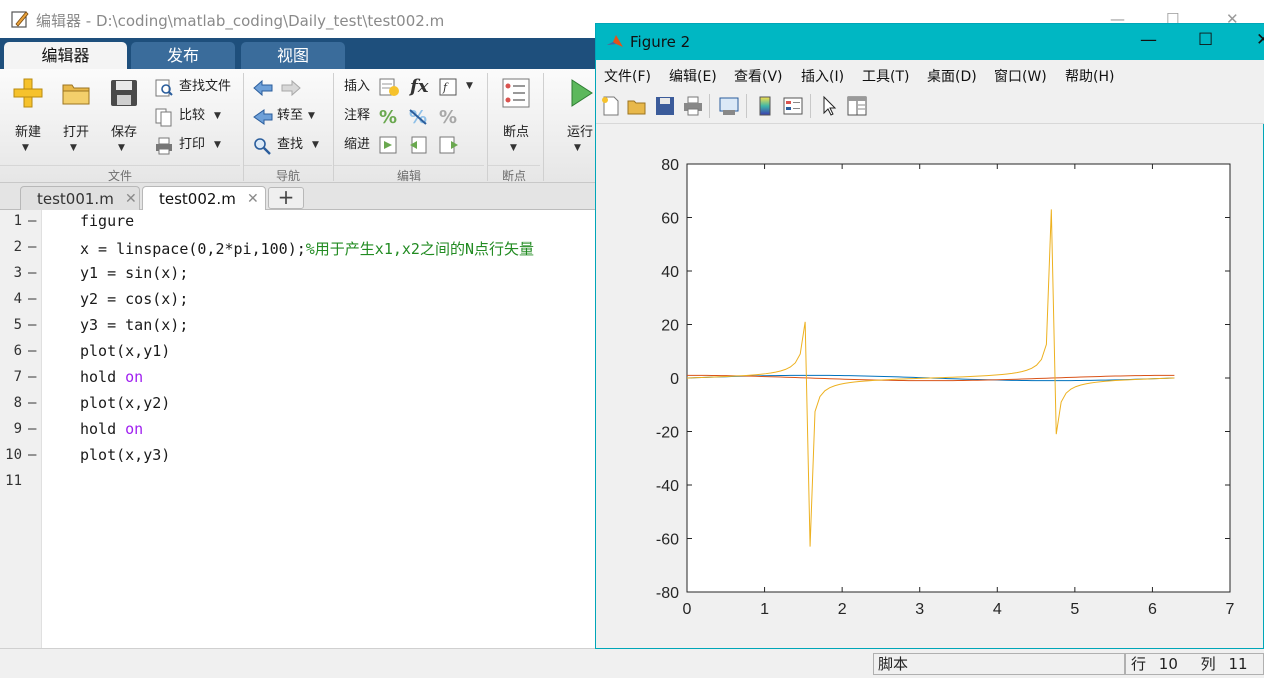 The image size is (1264, 678). I want to click on insert-section-icon, so click(389, 87).